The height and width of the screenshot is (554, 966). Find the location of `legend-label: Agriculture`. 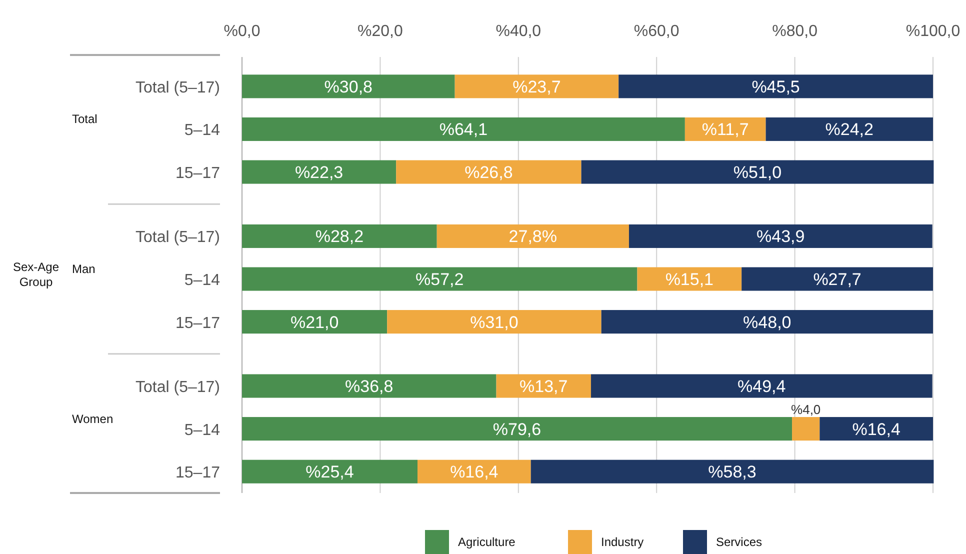

legend-label: Agriculture is located at coordinates (487, 542).